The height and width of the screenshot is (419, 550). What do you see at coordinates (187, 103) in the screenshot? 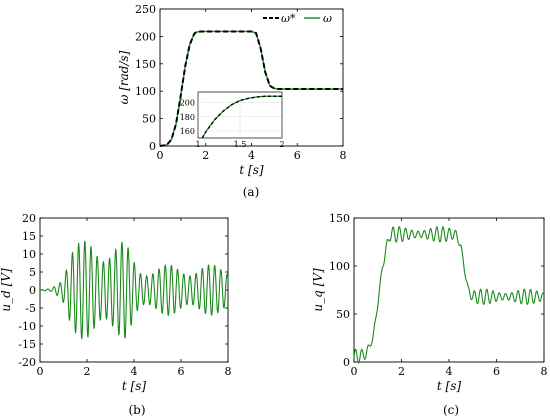
I see `inset-y-tick-label: 200` at bounding box center [187, 103].